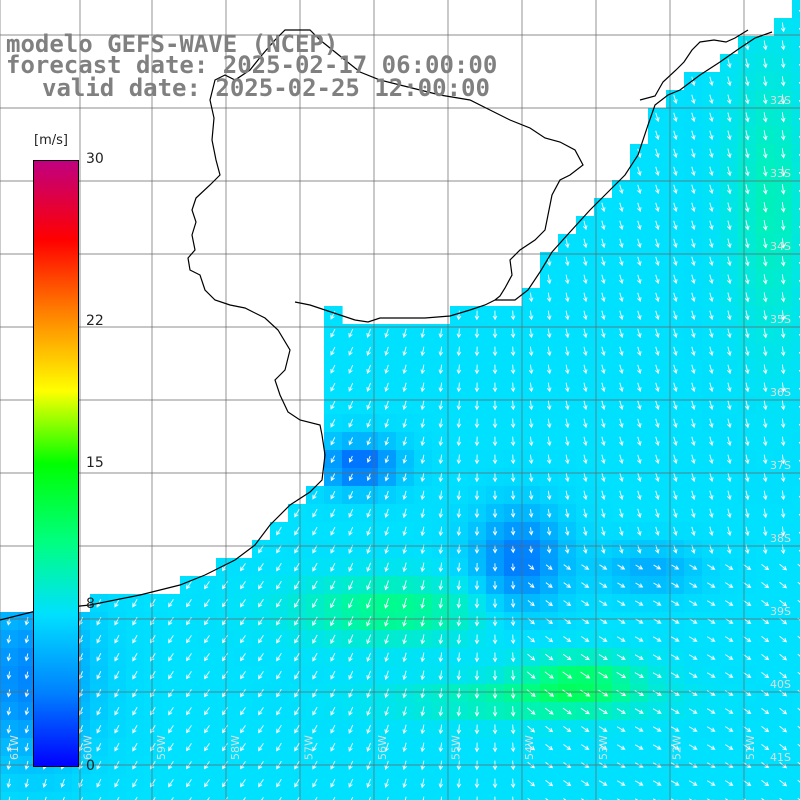 Image resolution: width=800 pixels, height=800 pixels. Describe the element at coordinates (780, 173) in the screenshot. I see `latitude-label: 33S` at that location.